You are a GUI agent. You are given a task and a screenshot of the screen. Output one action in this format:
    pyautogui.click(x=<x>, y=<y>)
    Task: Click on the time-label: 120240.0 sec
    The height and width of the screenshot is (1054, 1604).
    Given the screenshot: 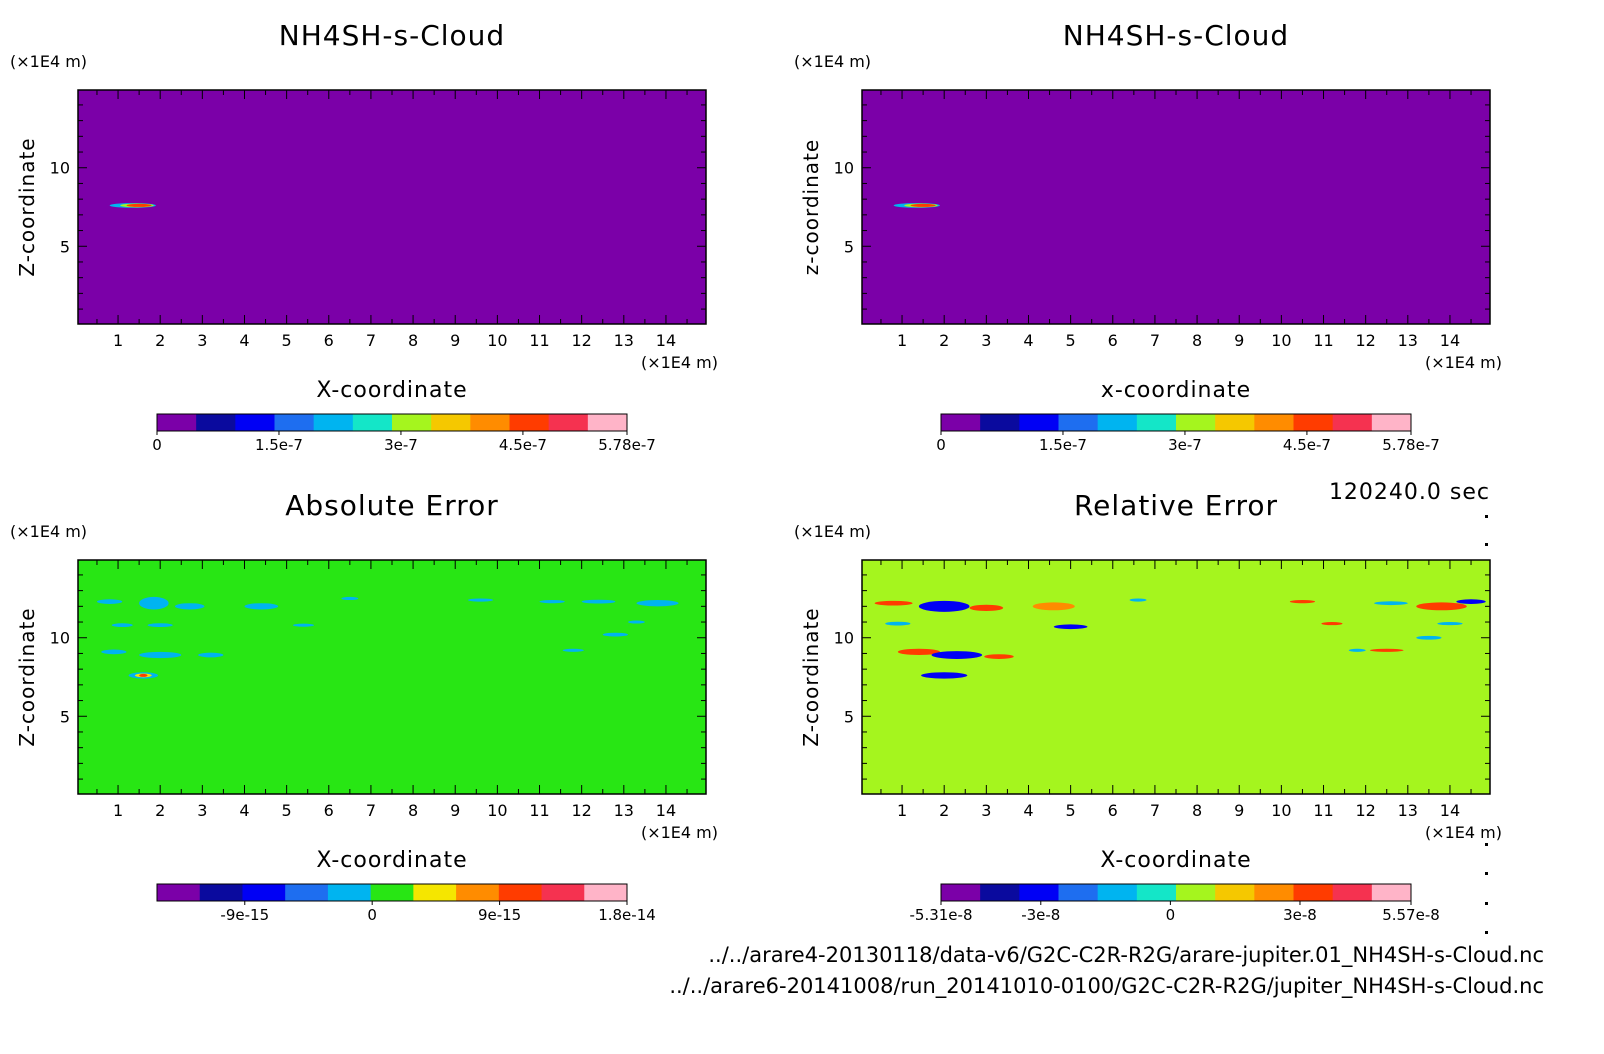 What is the action you would take?
    pyautogui.click(x=1409, y=492)
    